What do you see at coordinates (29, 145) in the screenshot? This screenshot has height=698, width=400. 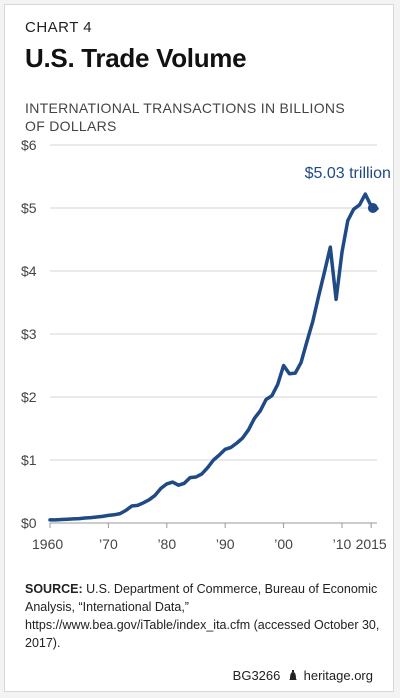 I see `y-tick-label: $6` at bounding box center [29, 145].